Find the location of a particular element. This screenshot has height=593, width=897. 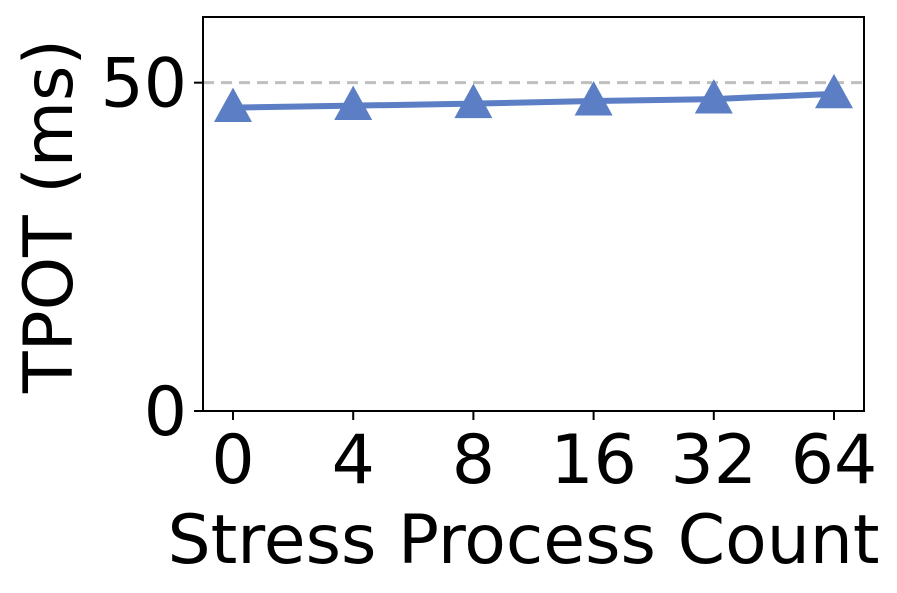

y-tick-label: 50 is located at coordinates (143, 84).